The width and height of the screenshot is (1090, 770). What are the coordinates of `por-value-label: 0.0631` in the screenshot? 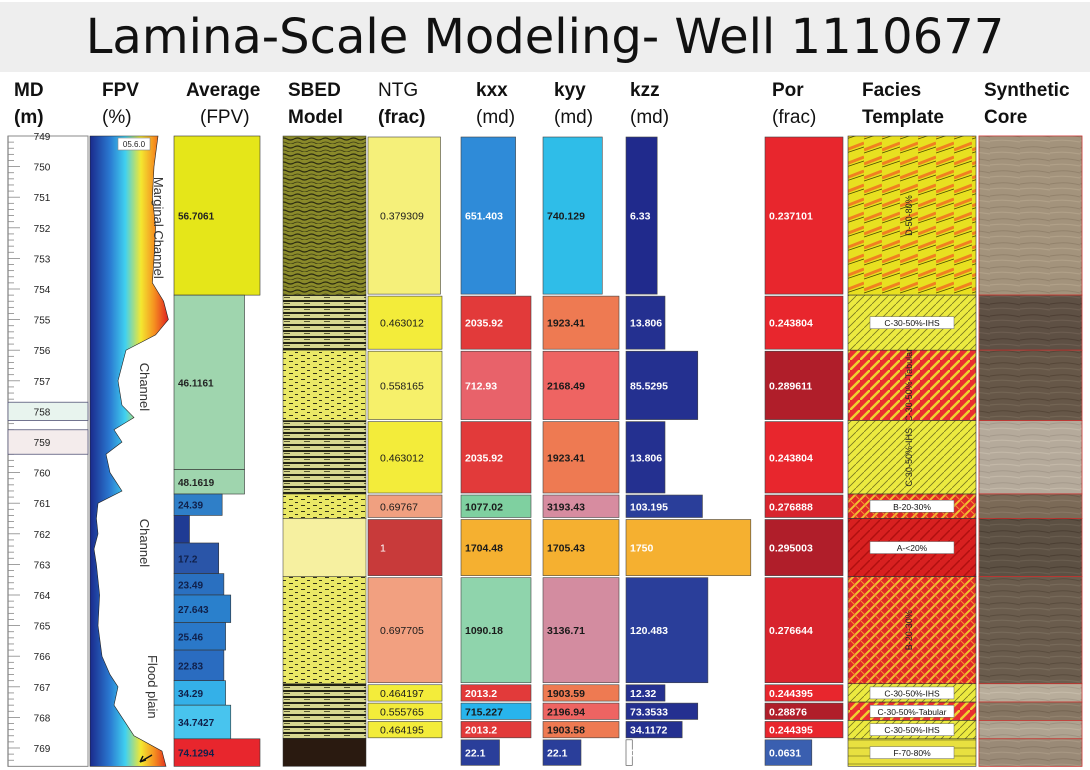 It's located at (785, 754).